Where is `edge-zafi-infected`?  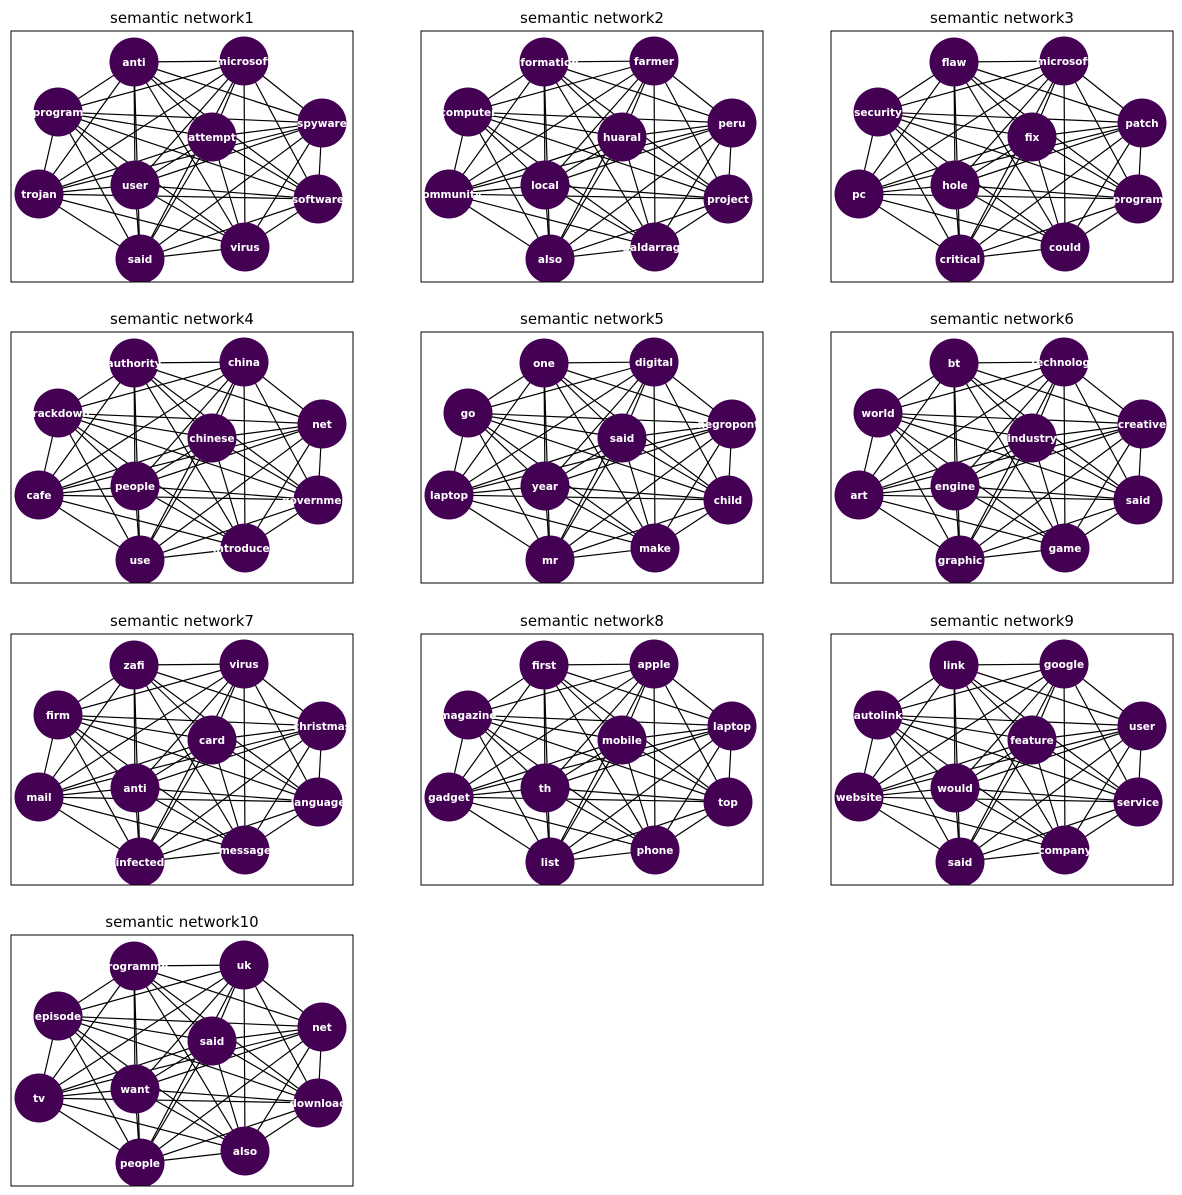
edge-zafi-infected is located at coordinates (137, 763).